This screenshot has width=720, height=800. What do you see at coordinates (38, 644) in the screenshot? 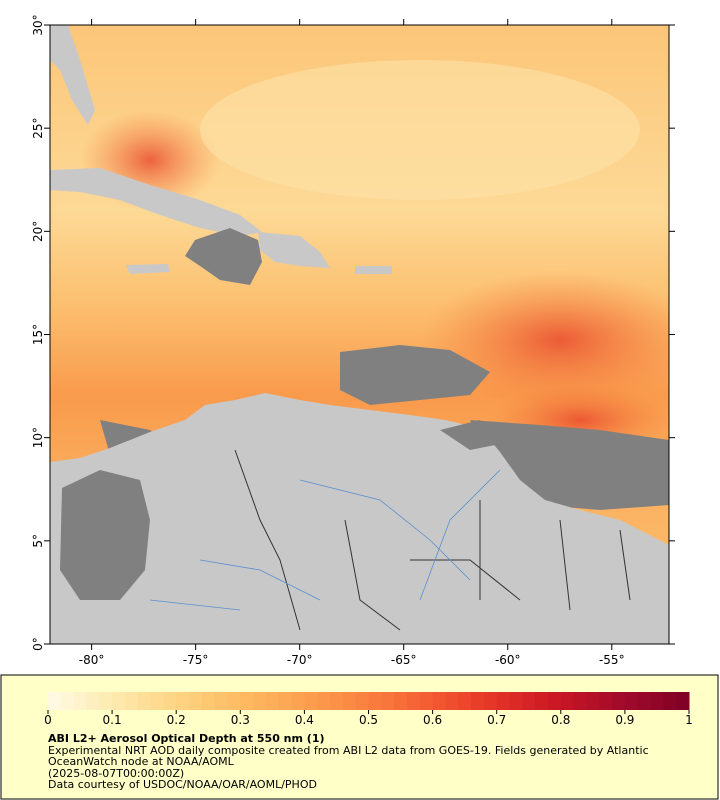
I see `y-tick-label: 0°` at bounding box center [38, 644].